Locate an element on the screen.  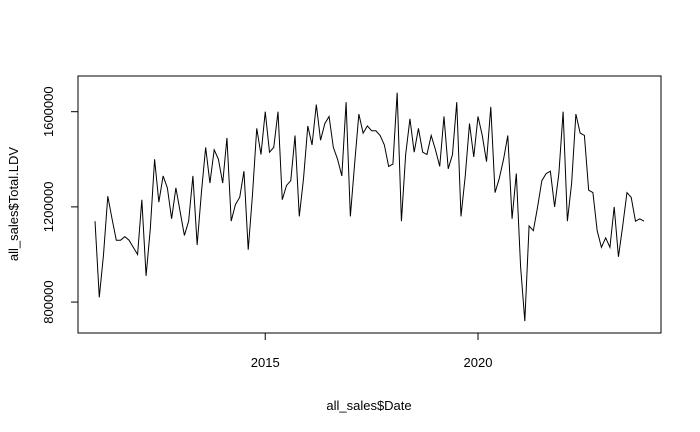
x-axis-label: all_sales$Date is located at coordinates (368, 405).